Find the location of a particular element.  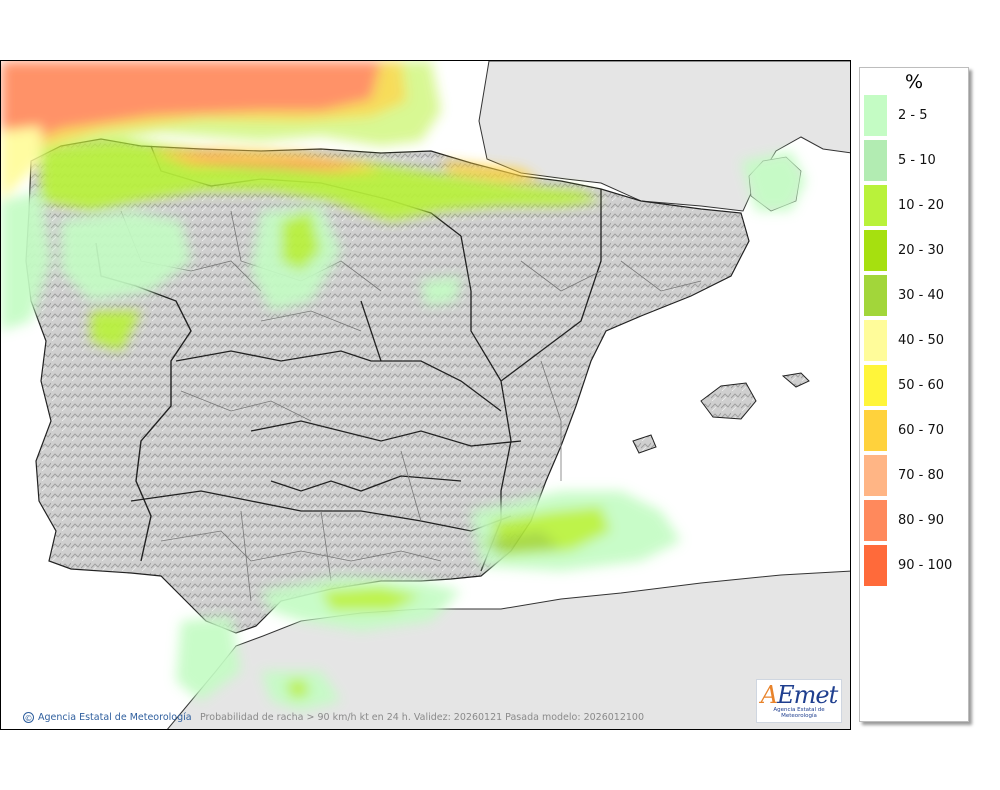

legend-item: 5 - 10 is located at coordinates (900, 160).